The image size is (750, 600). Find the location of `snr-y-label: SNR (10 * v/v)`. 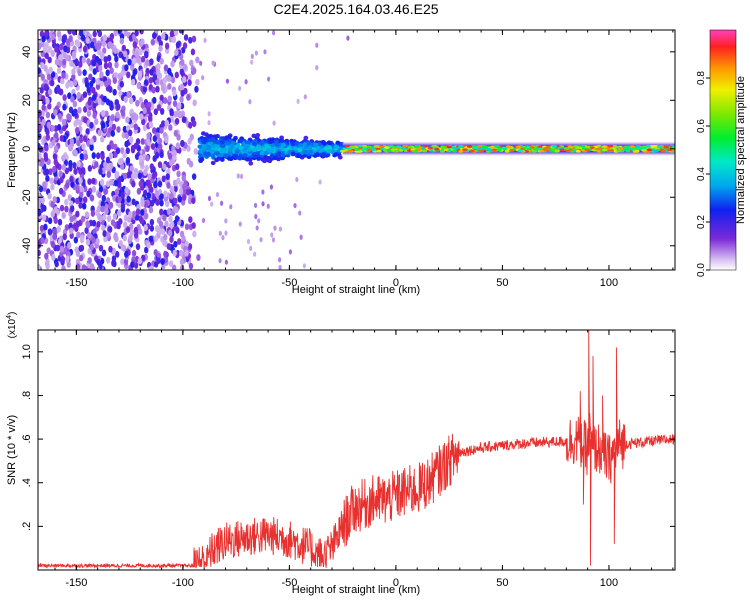

snr-y-label: SNR (10 * v/v) is located at coordinates (12, 450).